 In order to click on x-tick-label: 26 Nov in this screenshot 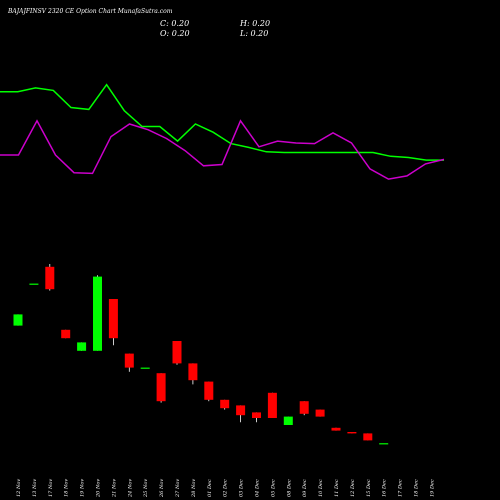, I will do `click(162, 488)`.